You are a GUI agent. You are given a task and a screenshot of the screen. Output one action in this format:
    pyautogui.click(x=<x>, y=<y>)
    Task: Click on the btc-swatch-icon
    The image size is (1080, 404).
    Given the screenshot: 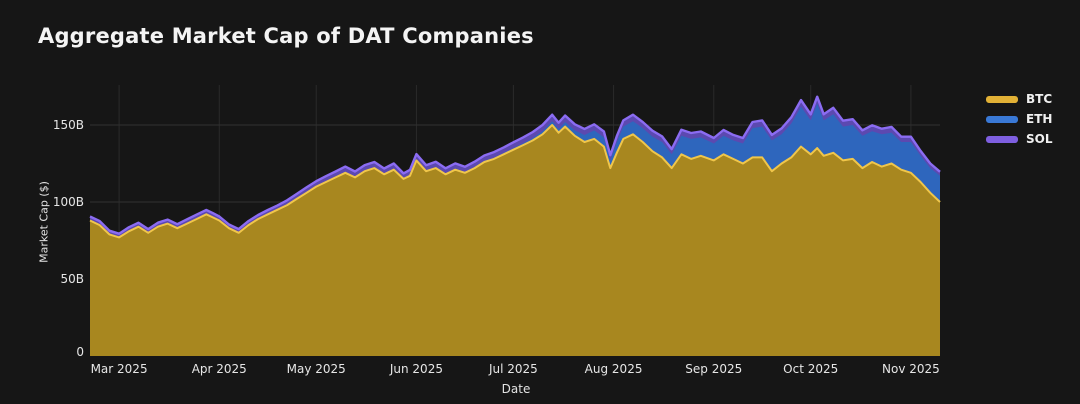 What is the action you would take?
    pyautogui.click(x=1002, y=99)
    